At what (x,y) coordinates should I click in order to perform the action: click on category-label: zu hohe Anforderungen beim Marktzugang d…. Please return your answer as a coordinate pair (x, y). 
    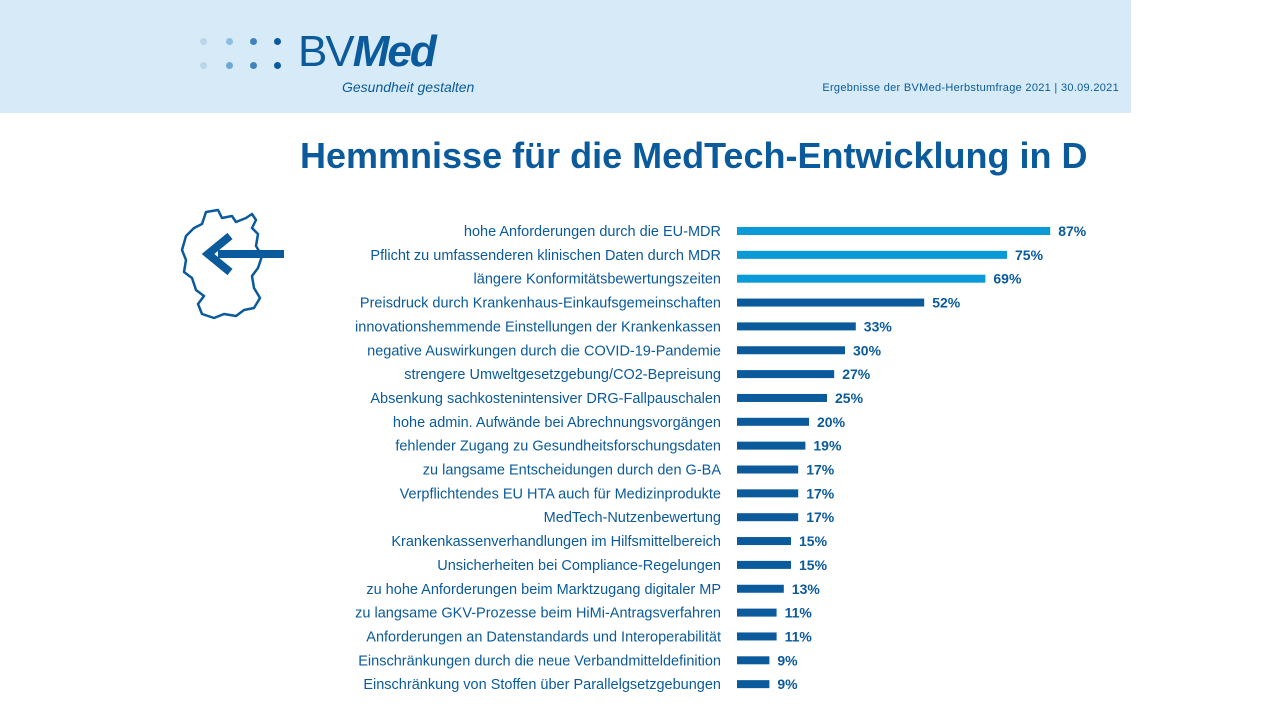
    Looking at the image, I should click on (543, 590).